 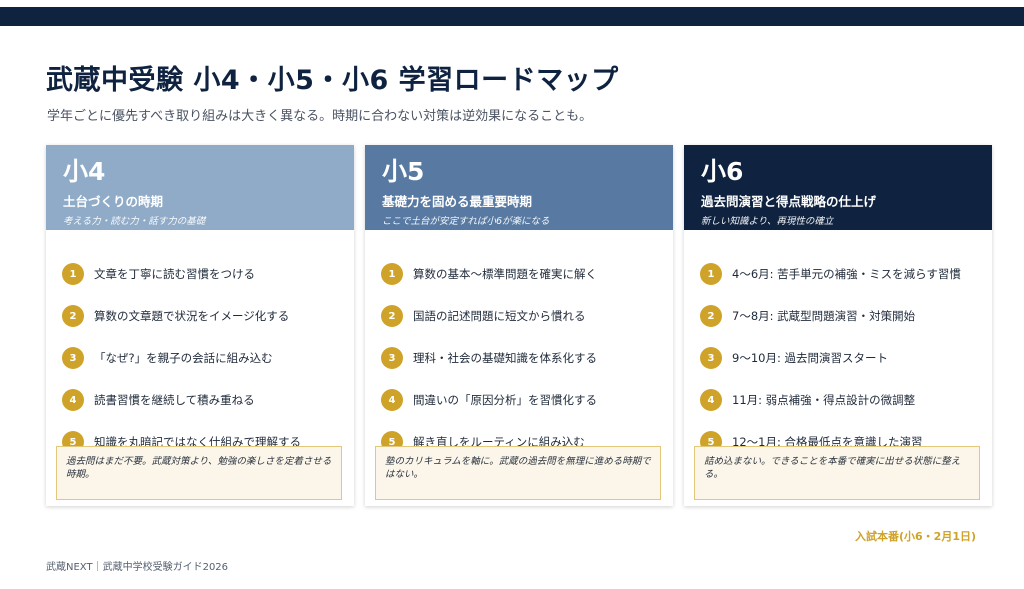 I want to click on task-text: 国語の記述問題に短文から慣れる, so click(x=499, y=316).